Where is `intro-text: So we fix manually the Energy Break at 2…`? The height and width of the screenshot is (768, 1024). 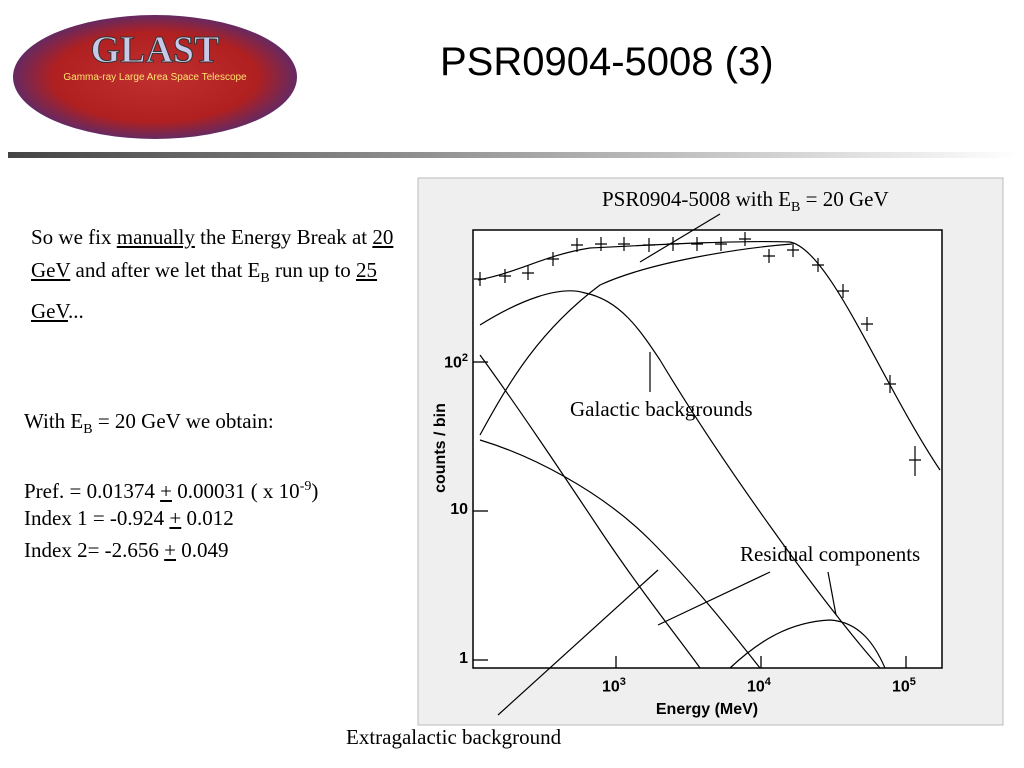 intro-text: So we fix manually the Energy Break at 2… is located at coordinates (216, 274).